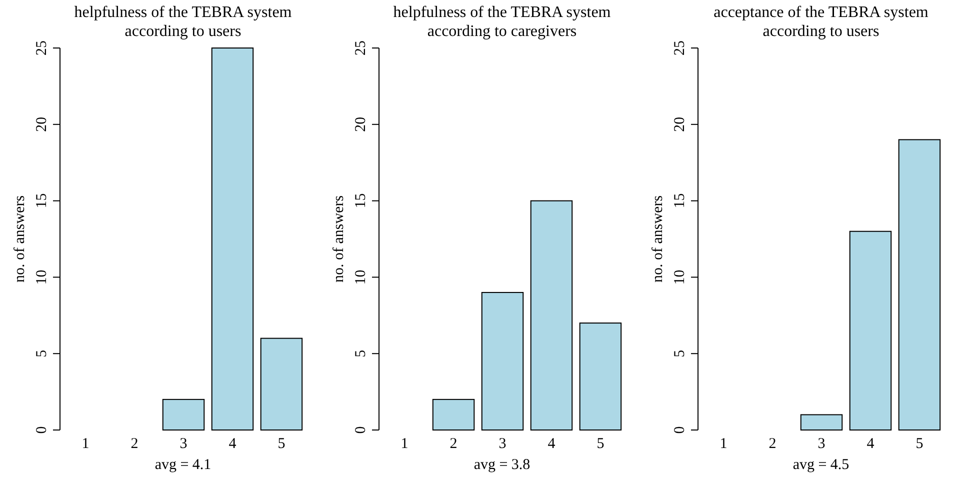 This screenshot has height=477, width=957. I want to click on x-axis-title: avg = 4.5, so click(821, 465).